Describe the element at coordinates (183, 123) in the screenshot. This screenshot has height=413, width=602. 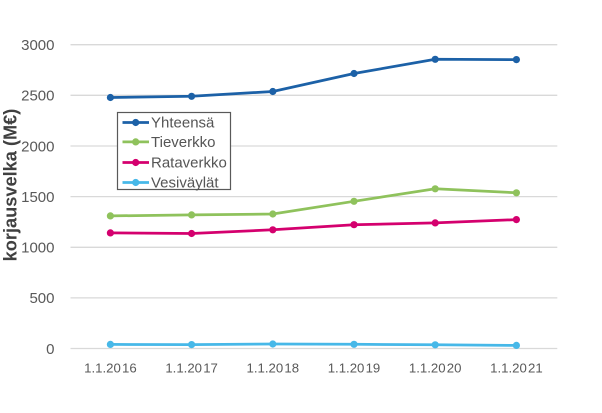
I see `svg-text: Yhteensä` at that location.